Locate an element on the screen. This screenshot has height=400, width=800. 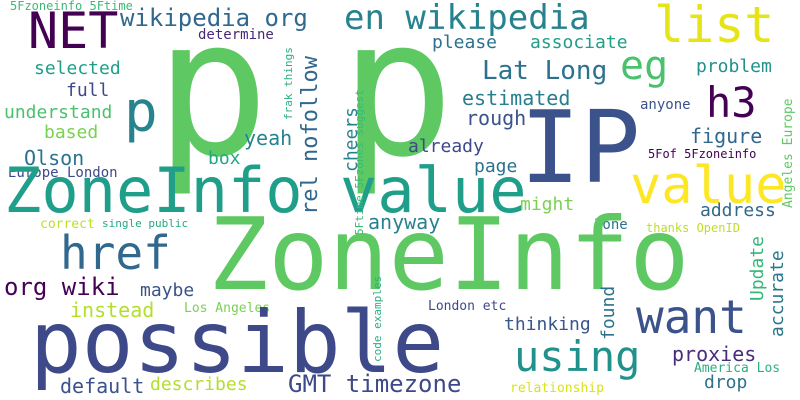
word-rel-nofollow: rel nofollow is located at coordinates (310, 135).